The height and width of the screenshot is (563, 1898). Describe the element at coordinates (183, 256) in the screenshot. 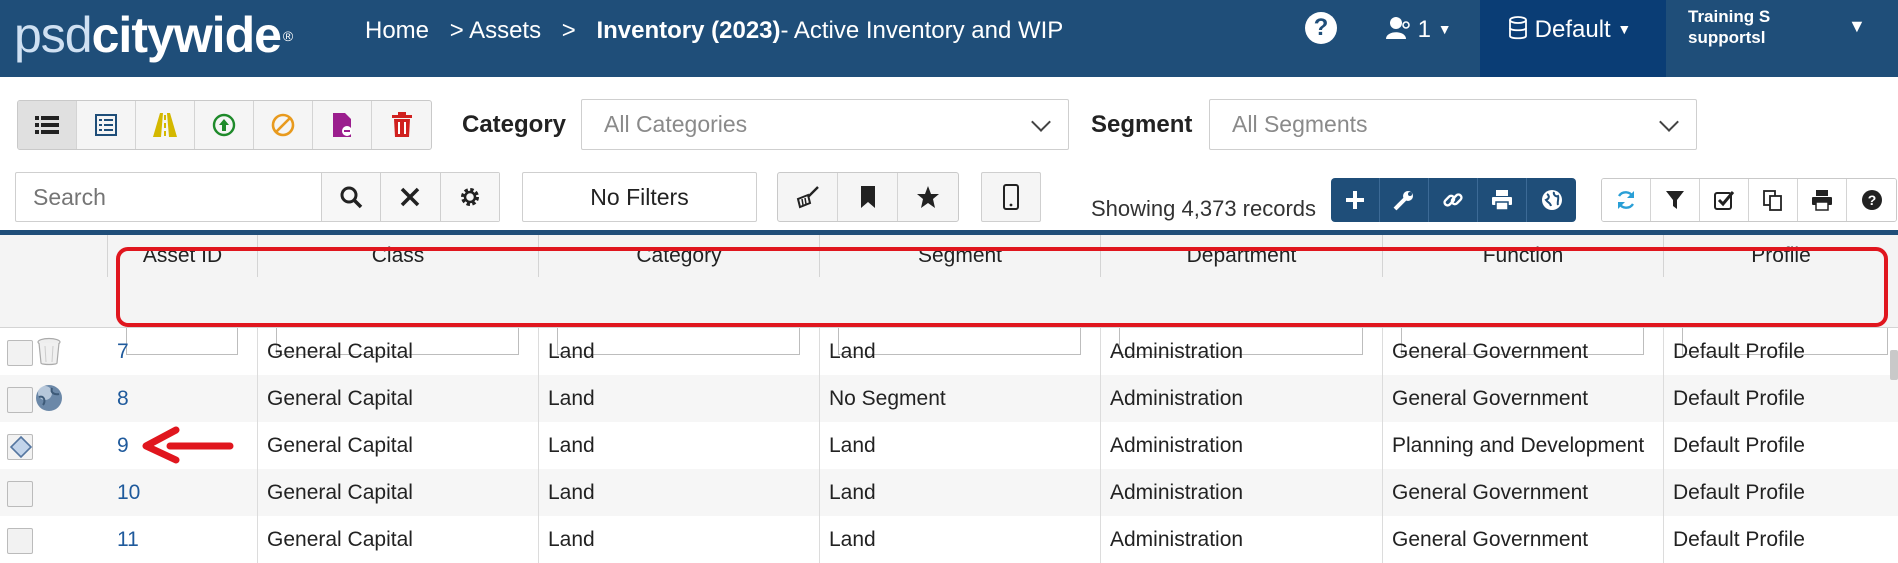

I see `column-header-asset-id: Asset ID` at that location.